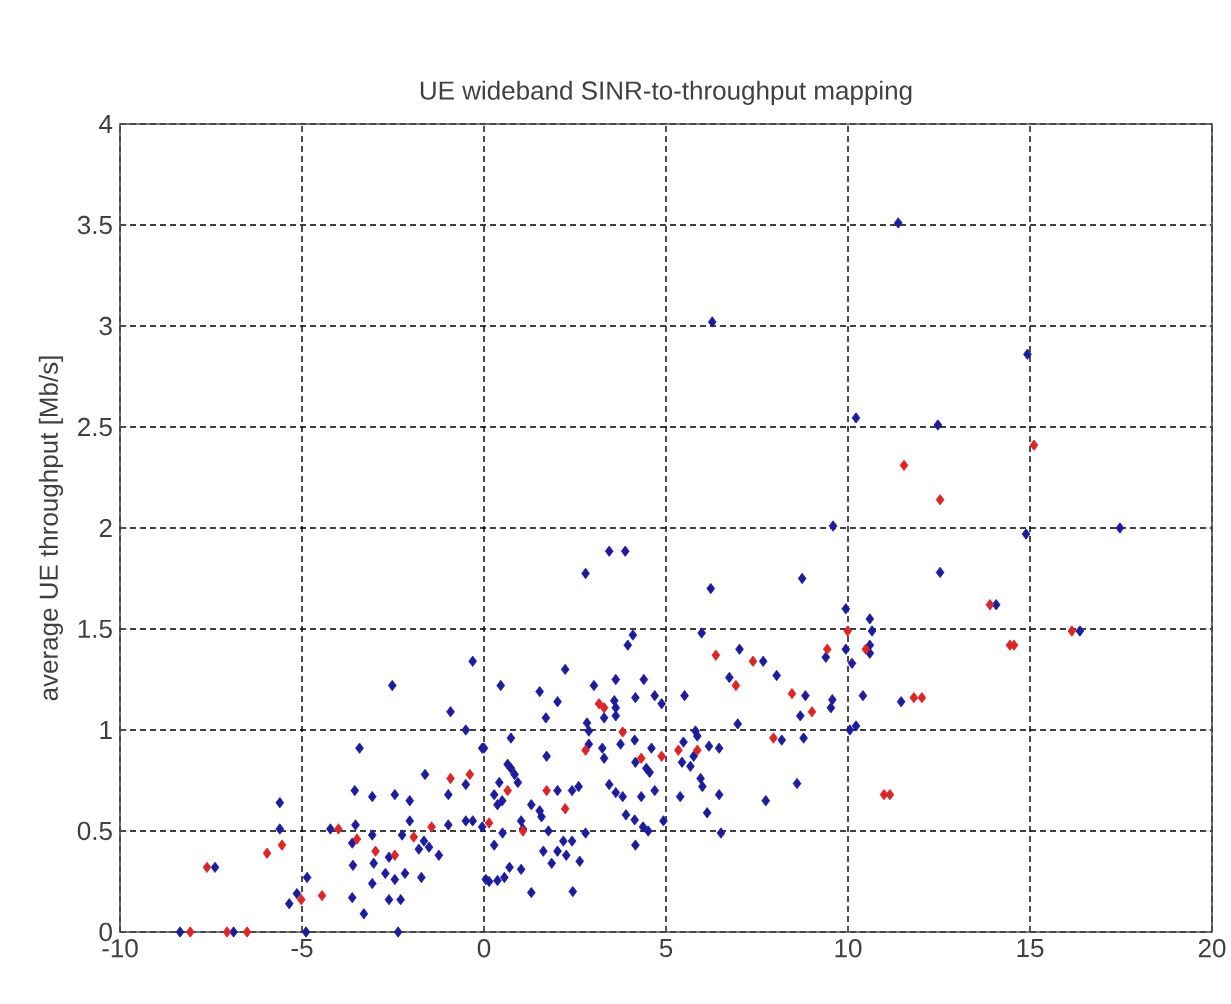 This screenshot has height=1004, width=1231. What do you see at coordinates (95, 629) in the screenshot?
I see `y-tick-label: 1.5` at bounding box center [95, 629].